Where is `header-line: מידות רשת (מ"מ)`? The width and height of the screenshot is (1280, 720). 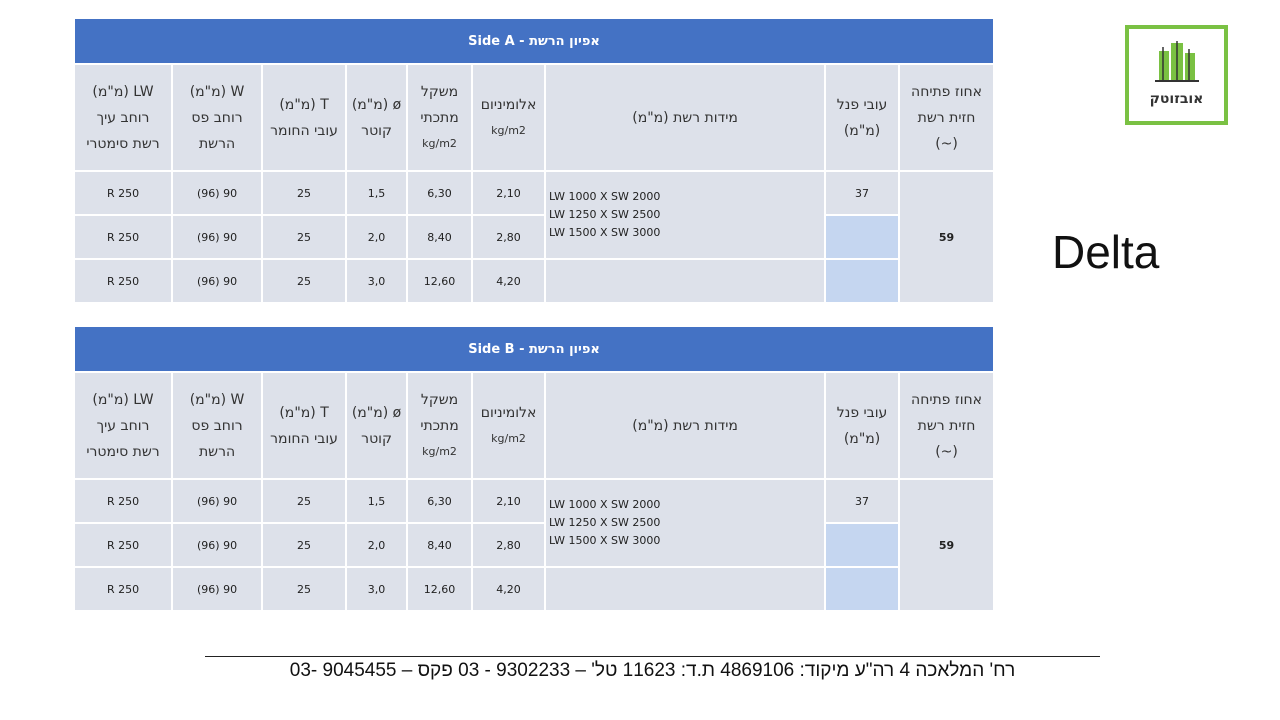
header-line: מידות רשת (מ"מ) is located at coordinates (685, 117).